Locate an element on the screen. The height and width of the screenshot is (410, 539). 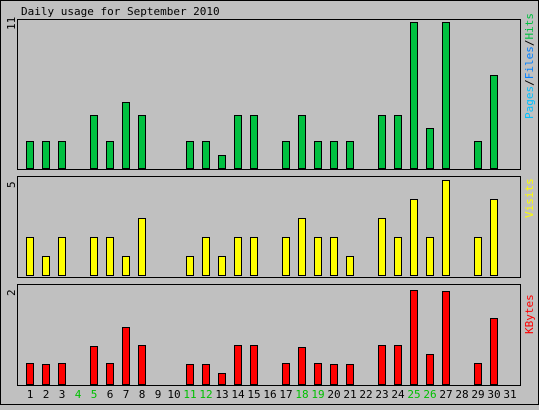
legend-pages: Pages is located at coordinates (529, 102).